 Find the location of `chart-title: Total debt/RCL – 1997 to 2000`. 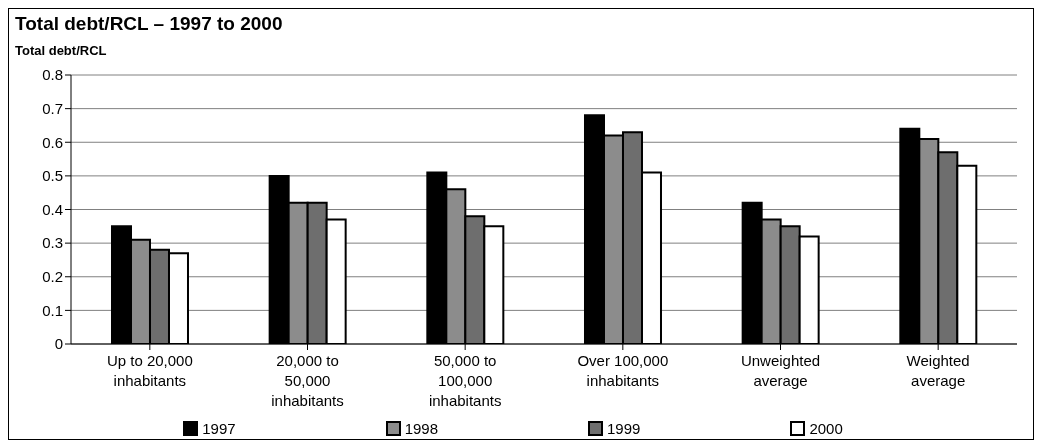

chart-title: Total debt/RCL – 1997 to 2000 is located at coordinates (149, 24).